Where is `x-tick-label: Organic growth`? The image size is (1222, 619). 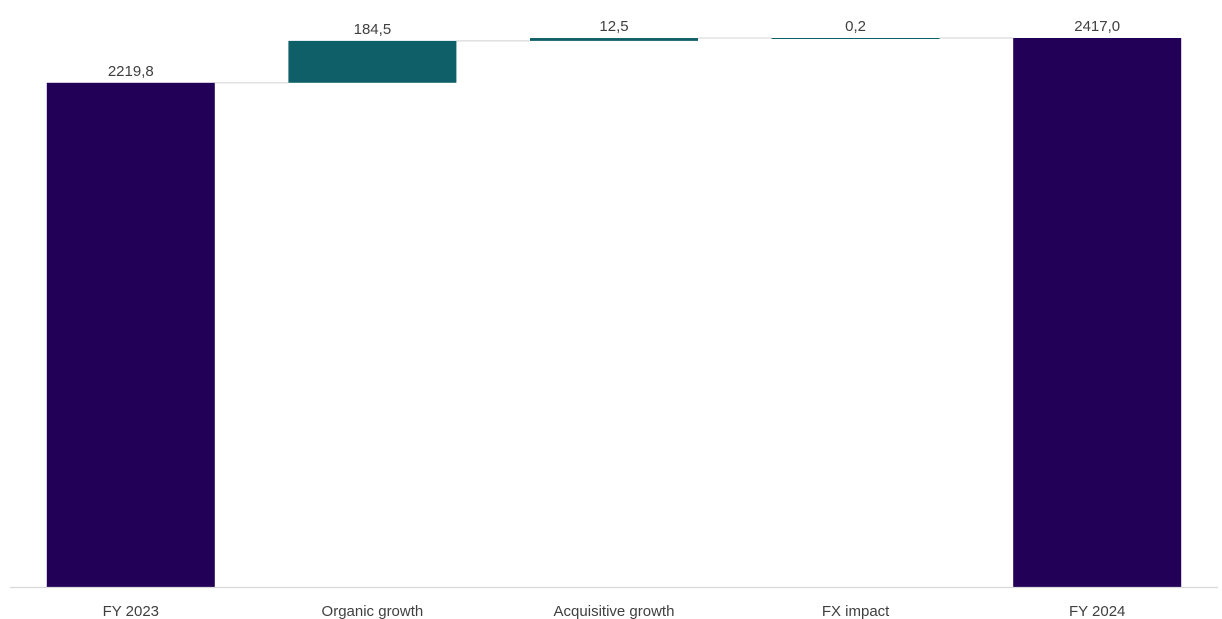 x-tick-label: Organic growth is located at coordinates (373, 611).